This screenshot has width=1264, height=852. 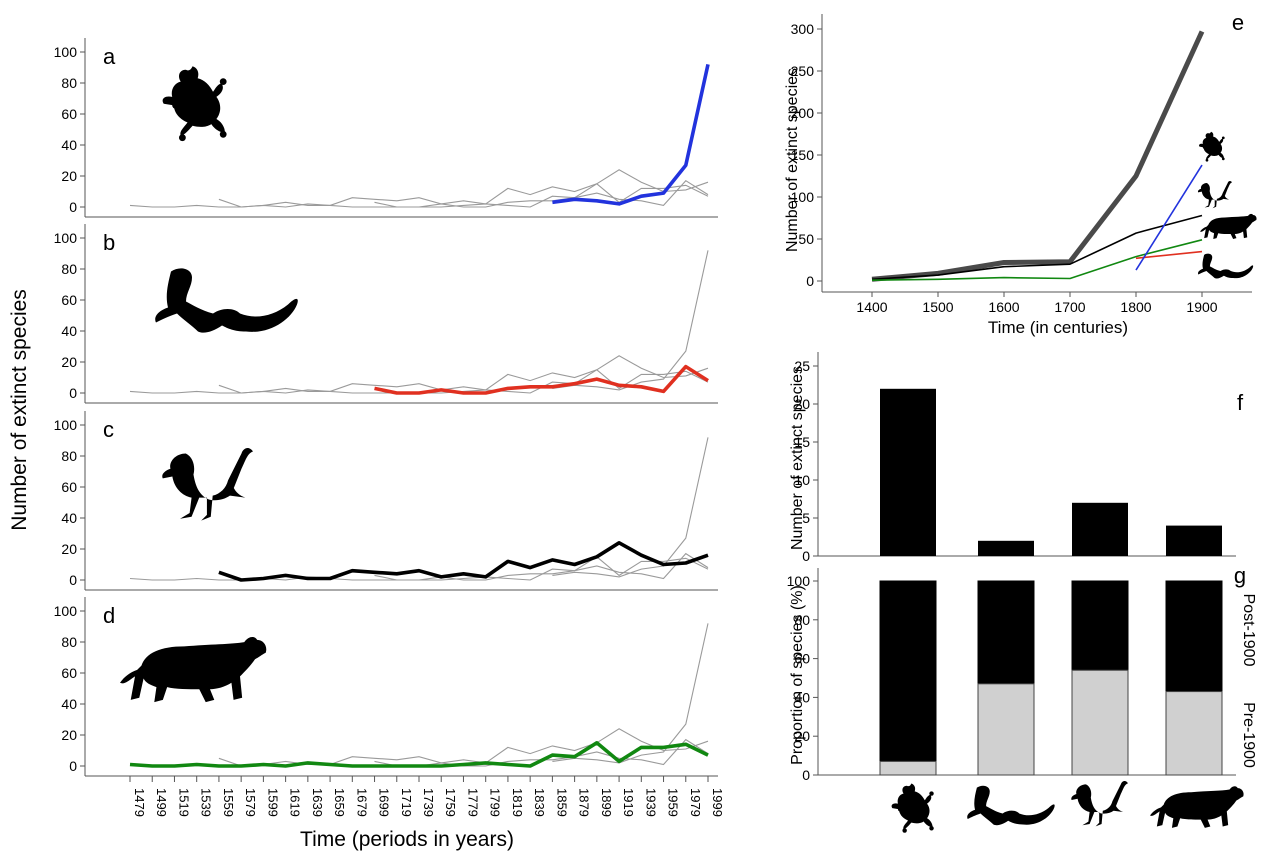 I want to click on left-x-axis-label: Time (periods in years), so click(x=407, y=839).